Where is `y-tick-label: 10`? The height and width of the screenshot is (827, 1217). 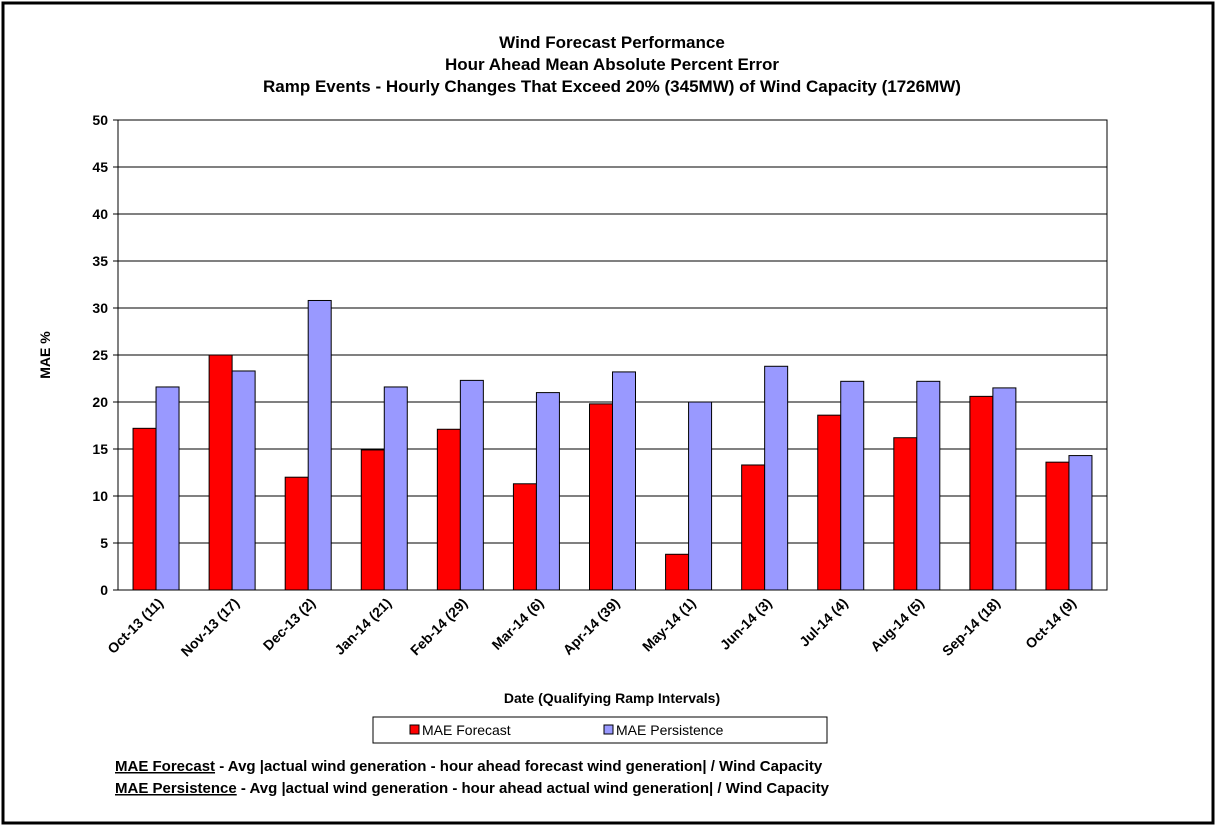
y-tick-label: 10 is located at coordinates (100, 496).